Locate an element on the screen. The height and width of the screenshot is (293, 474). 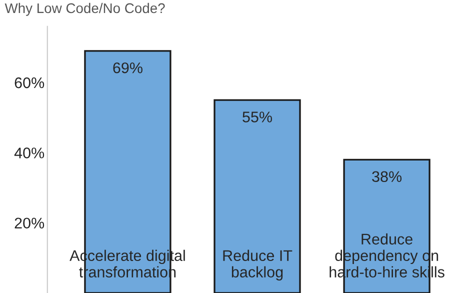
y-tick-label: 40% is located at coordinates (29, 153).